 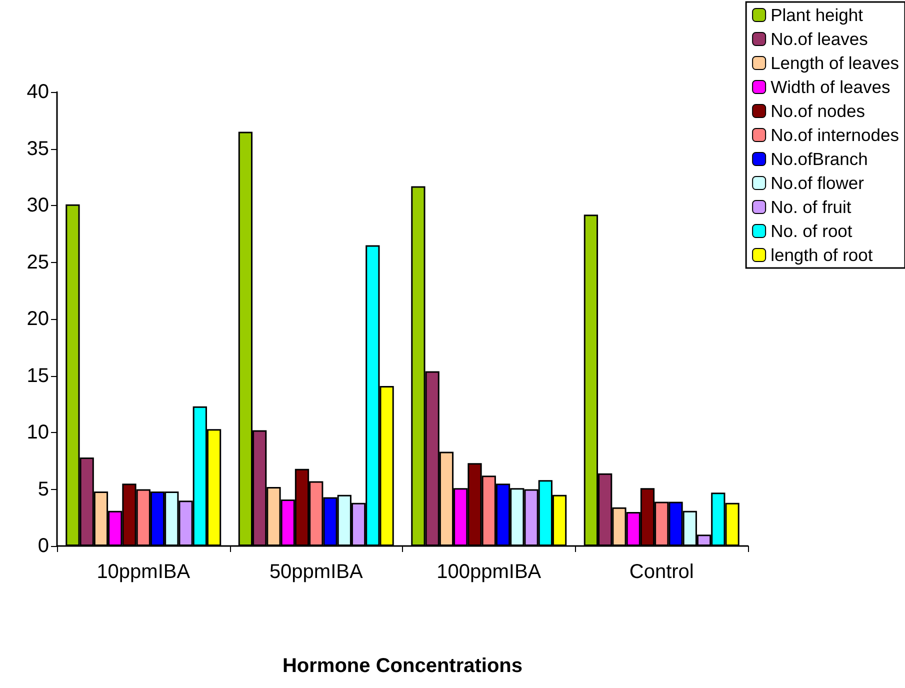 What do you see at coordinates (37, 149) in the screenshot?
I see `y-tick-label: 35` at bounding box center [37, 149].